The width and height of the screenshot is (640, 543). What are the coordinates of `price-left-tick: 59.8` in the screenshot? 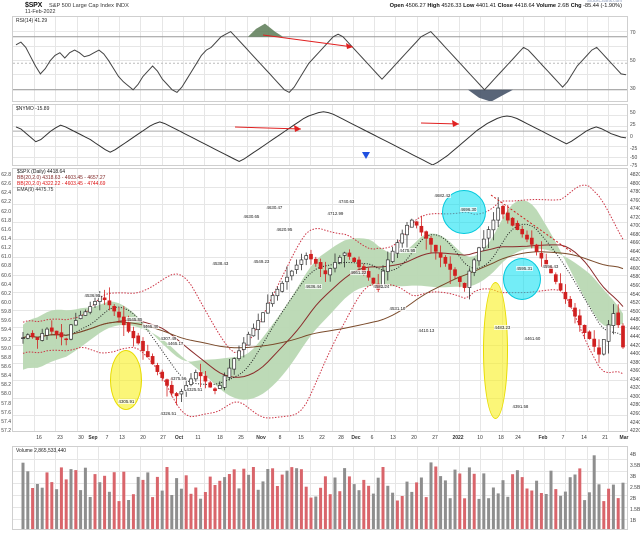 It's located at (6, 312).